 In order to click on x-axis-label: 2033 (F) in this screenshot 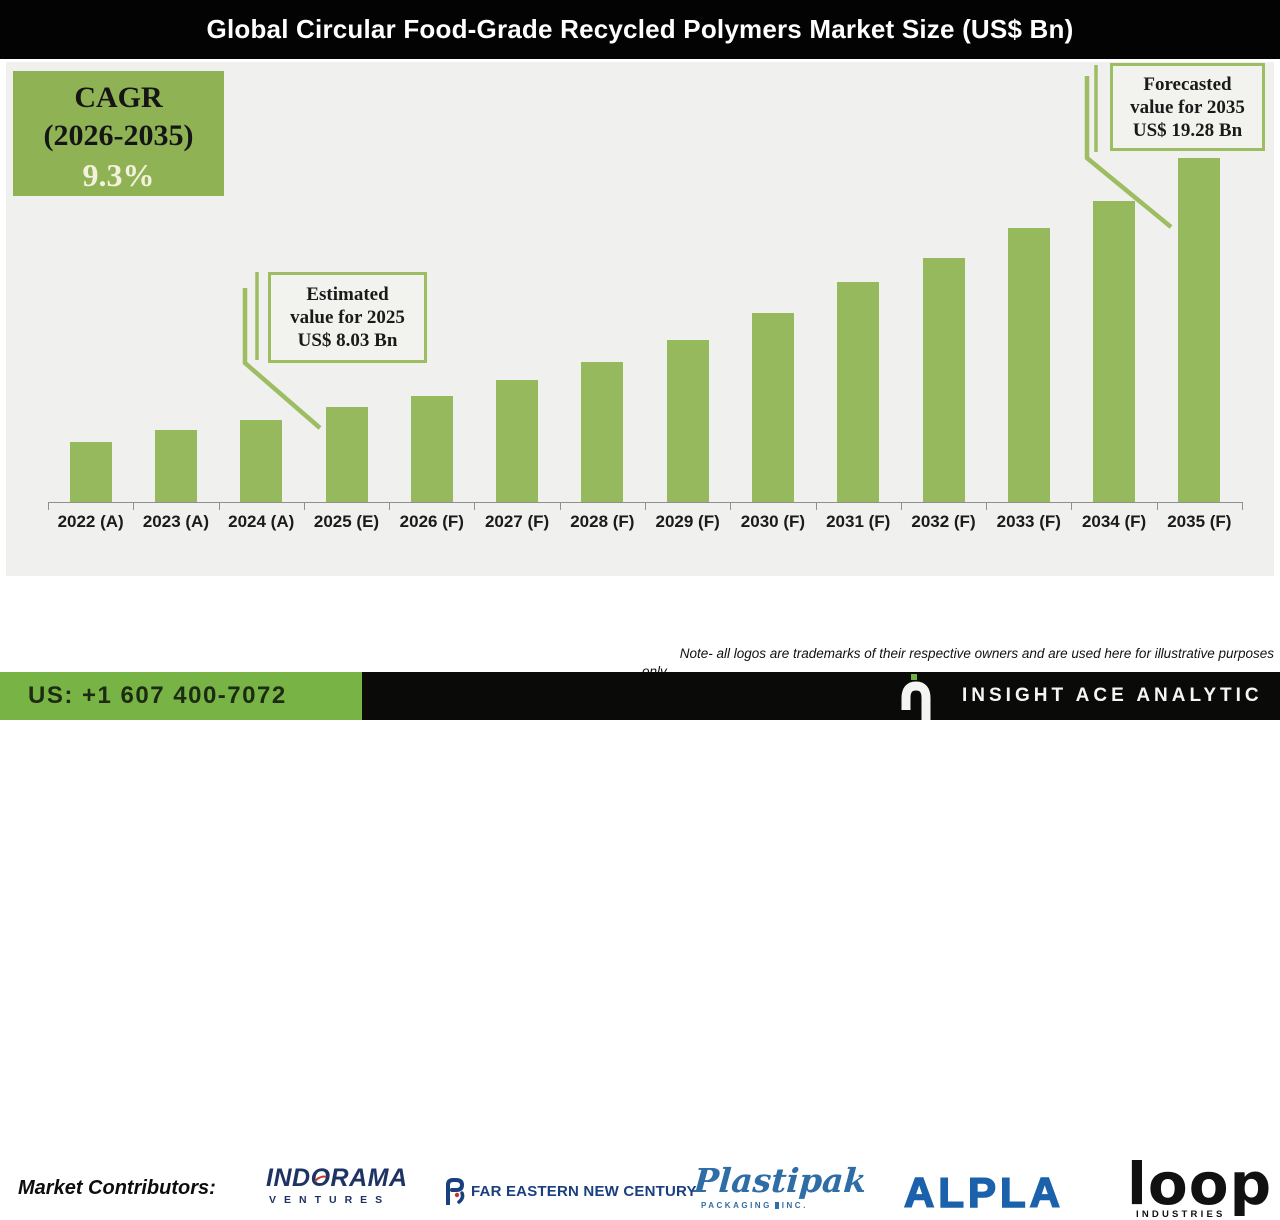, I will do `click(1028, 521)`.